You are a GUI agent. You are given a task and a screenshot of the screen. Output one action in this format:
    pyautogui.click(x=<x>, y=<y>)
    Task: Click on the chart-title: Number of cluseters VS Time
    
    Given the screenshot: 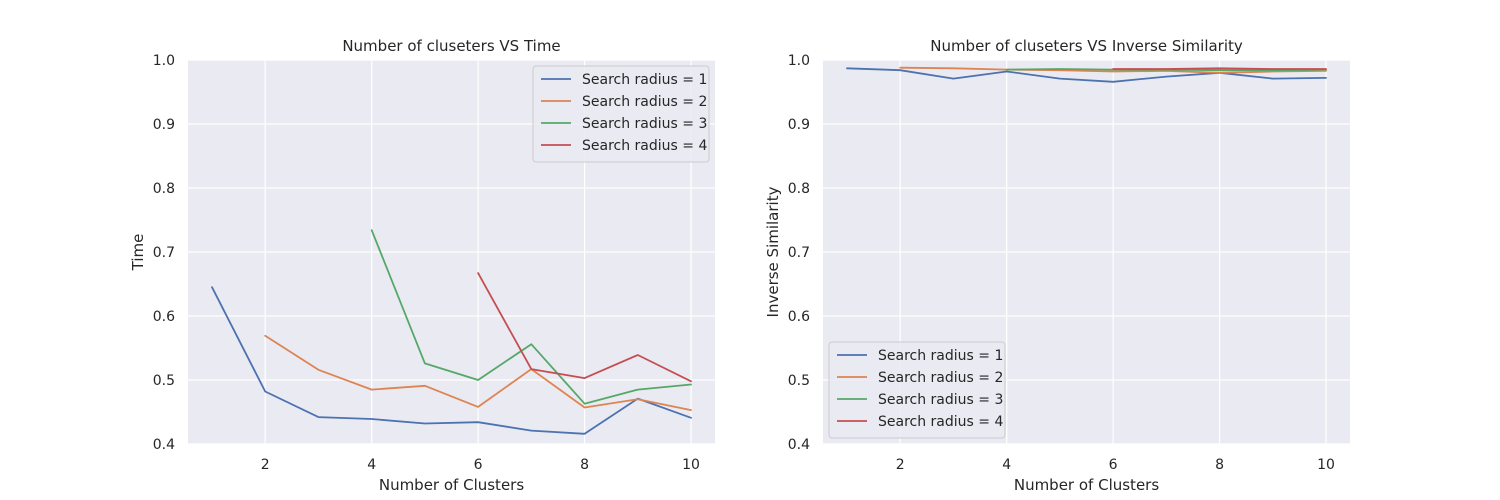 What is the action you would take?
    pyautogui.click(x=451, y=46)
    